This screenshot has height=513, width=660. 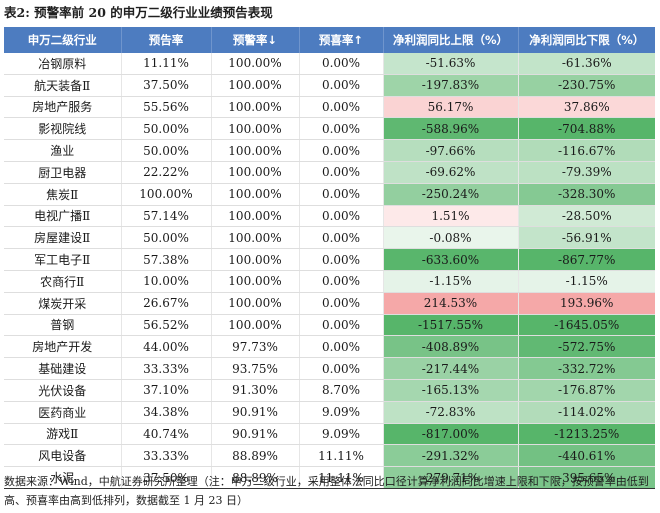 I want to click on cell-profit-lower: -176.87%, so click(x=586, y=390).